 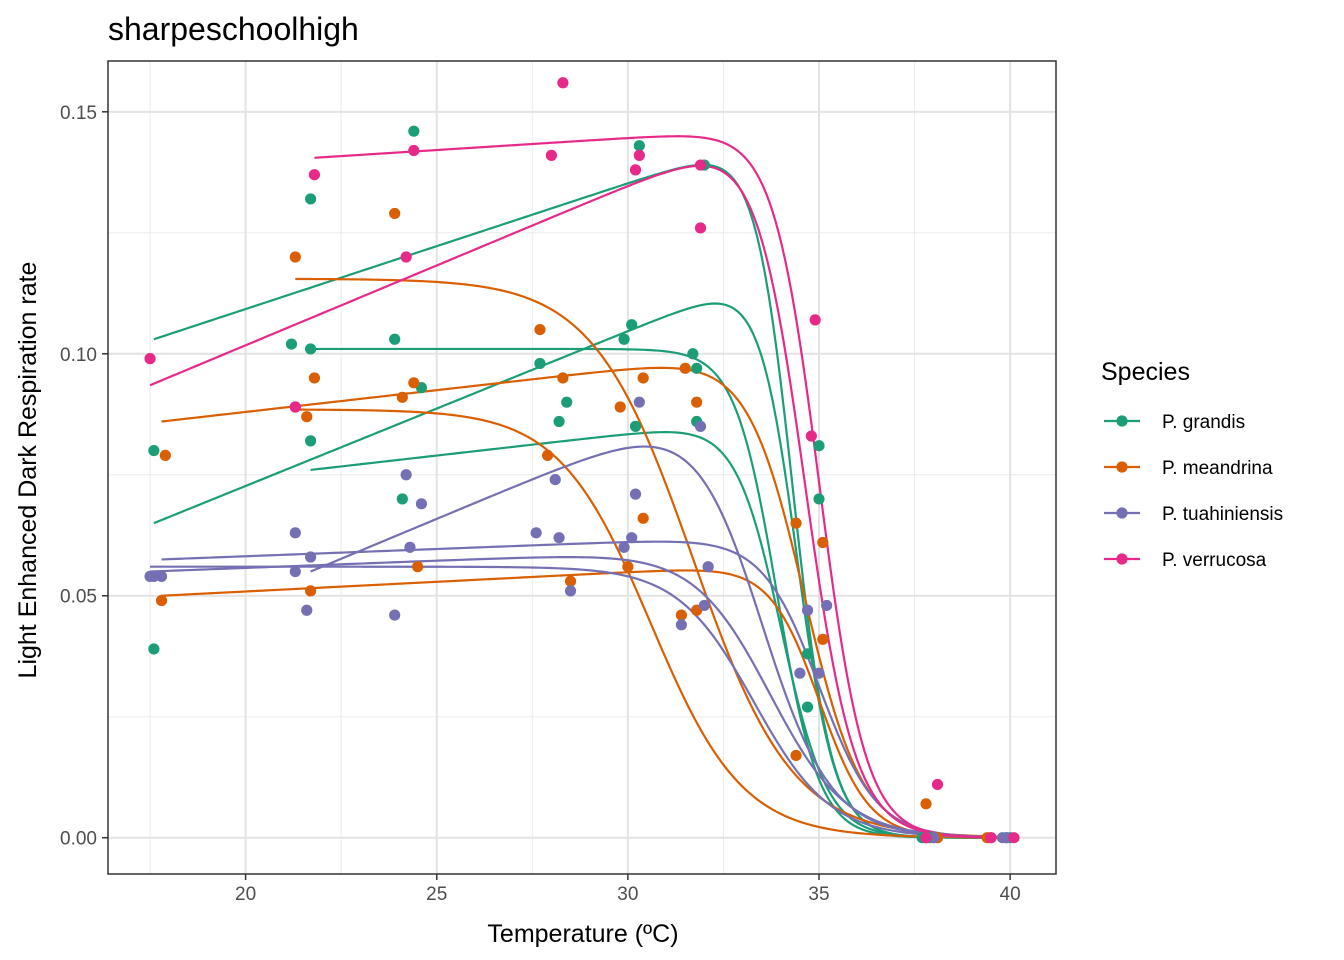 What do you see at coordinates (582, 934) in the screenshot?
I see `x-axis-title: Temperature (ºC)` at bounding box center [582, 934].